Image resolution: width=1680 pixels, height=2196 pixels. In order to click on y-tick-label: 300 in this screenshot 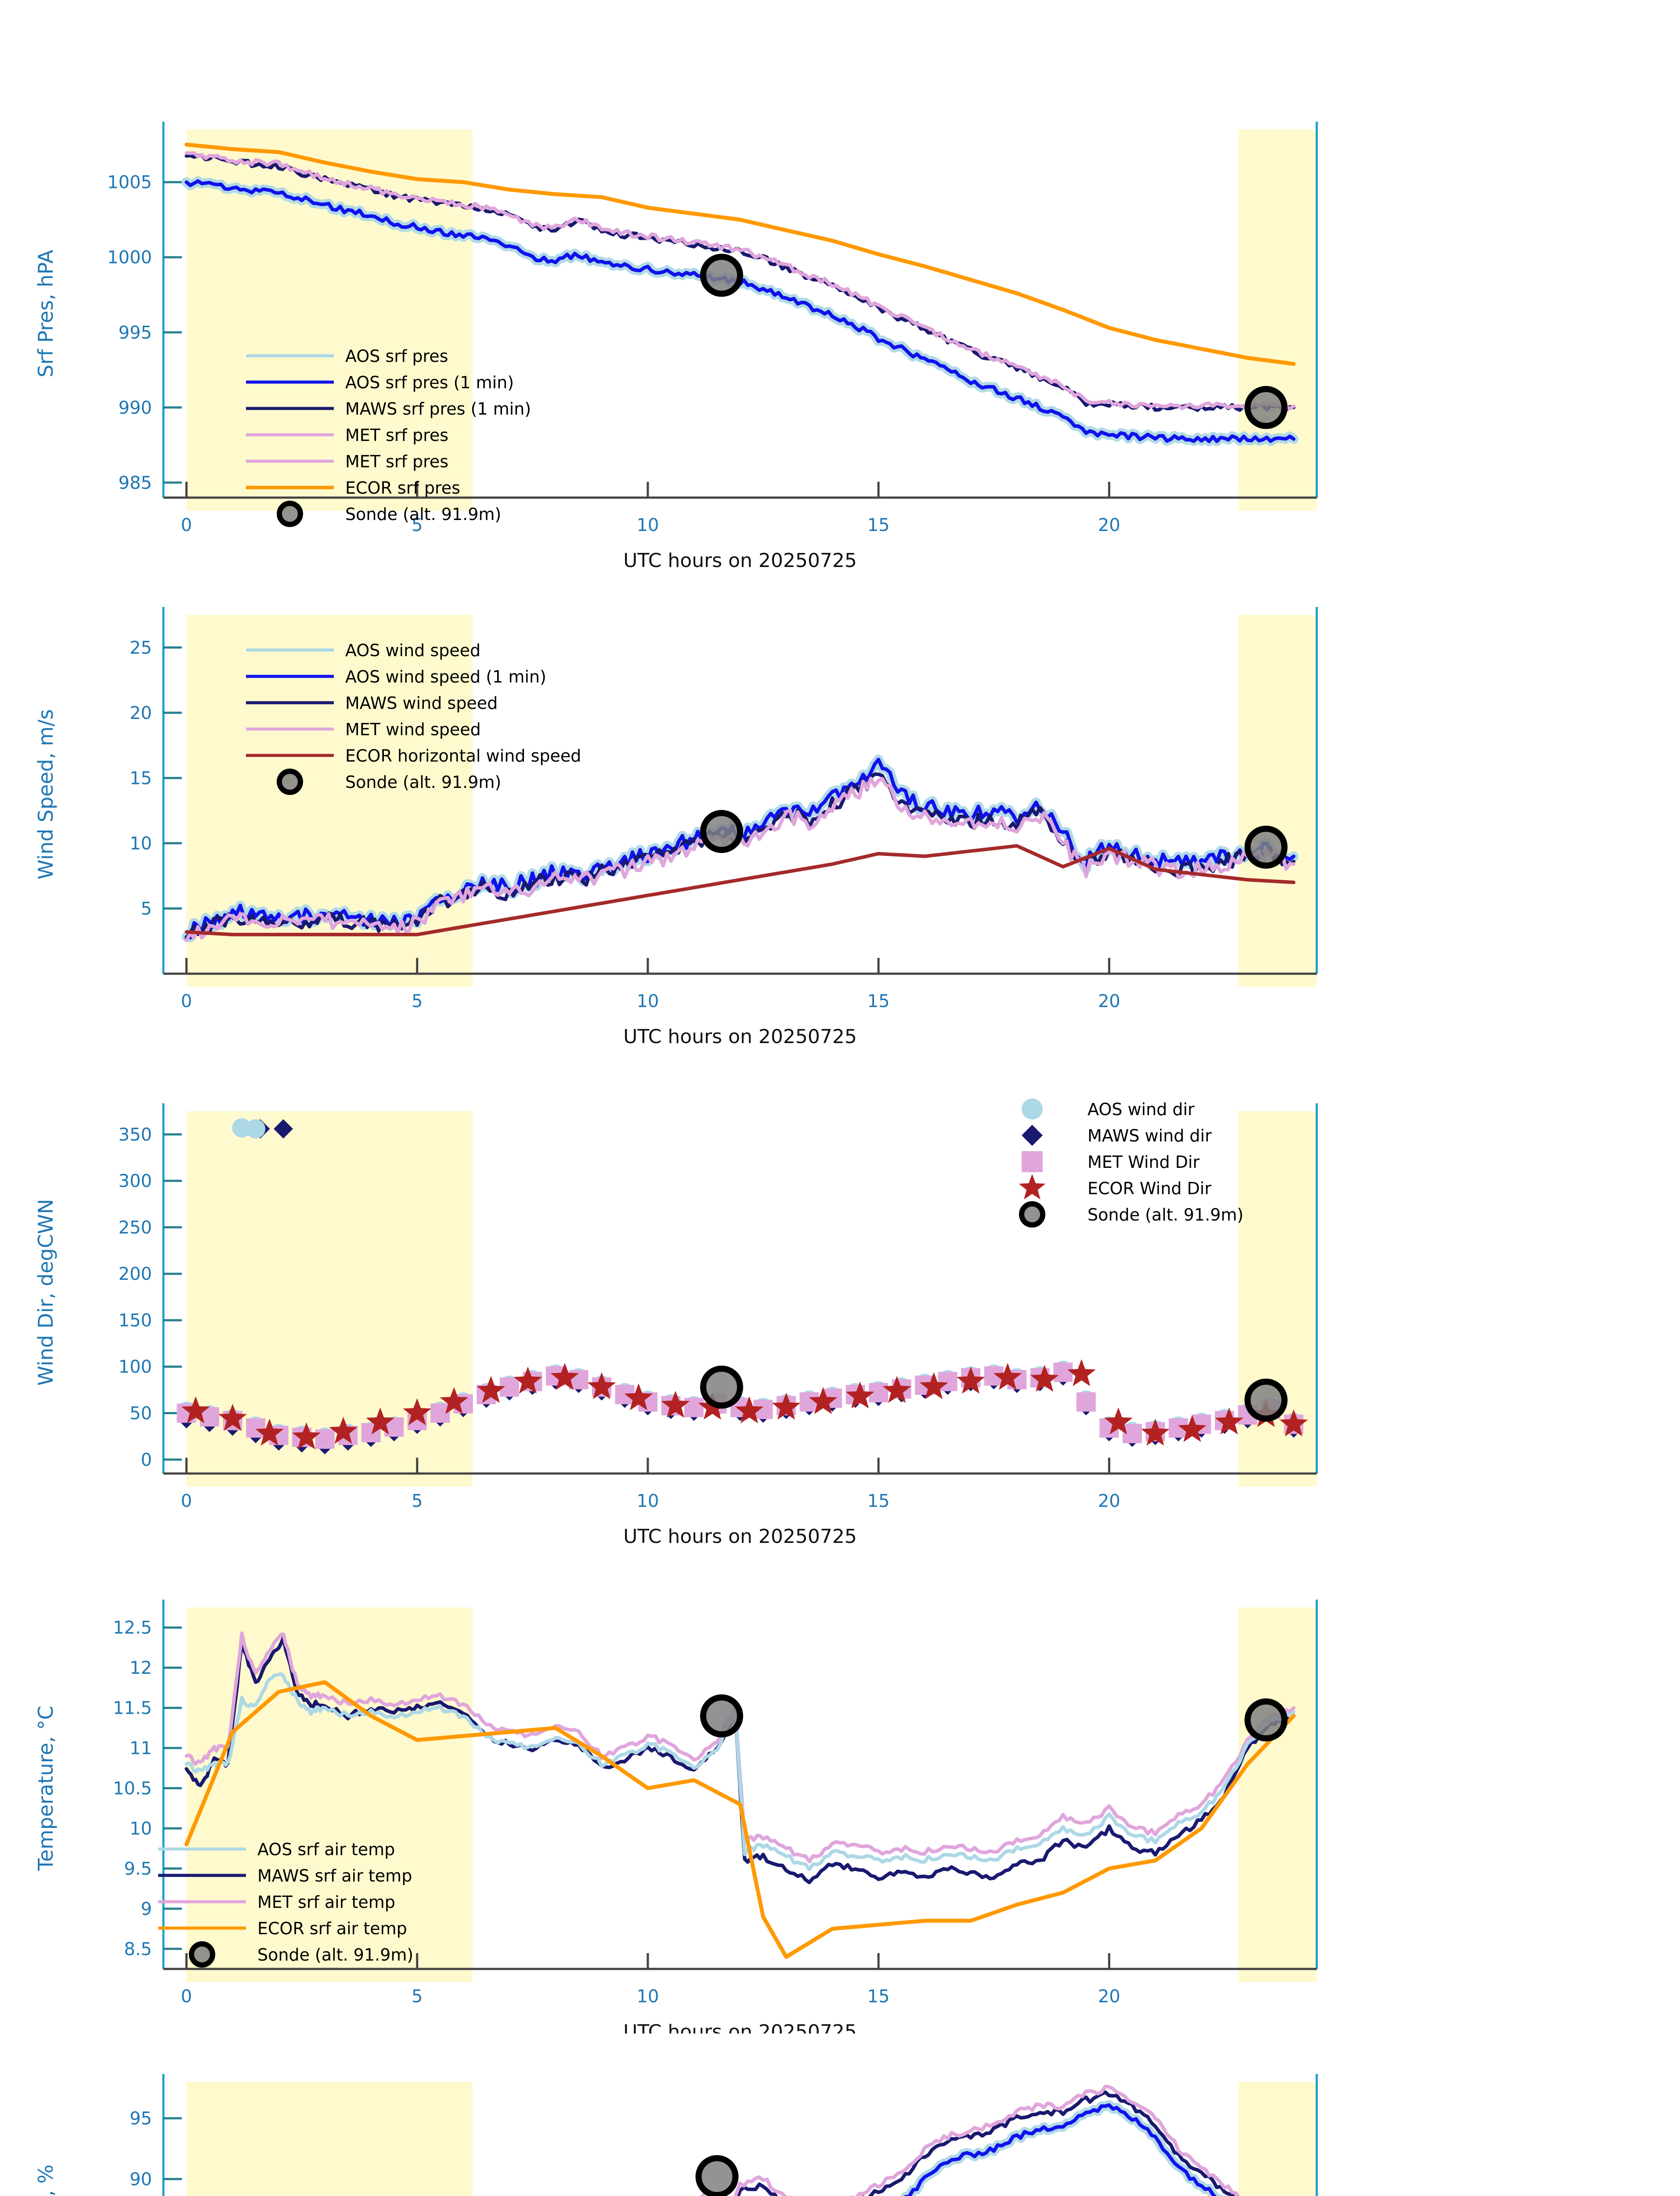, I will do `click(135, 1181)`.